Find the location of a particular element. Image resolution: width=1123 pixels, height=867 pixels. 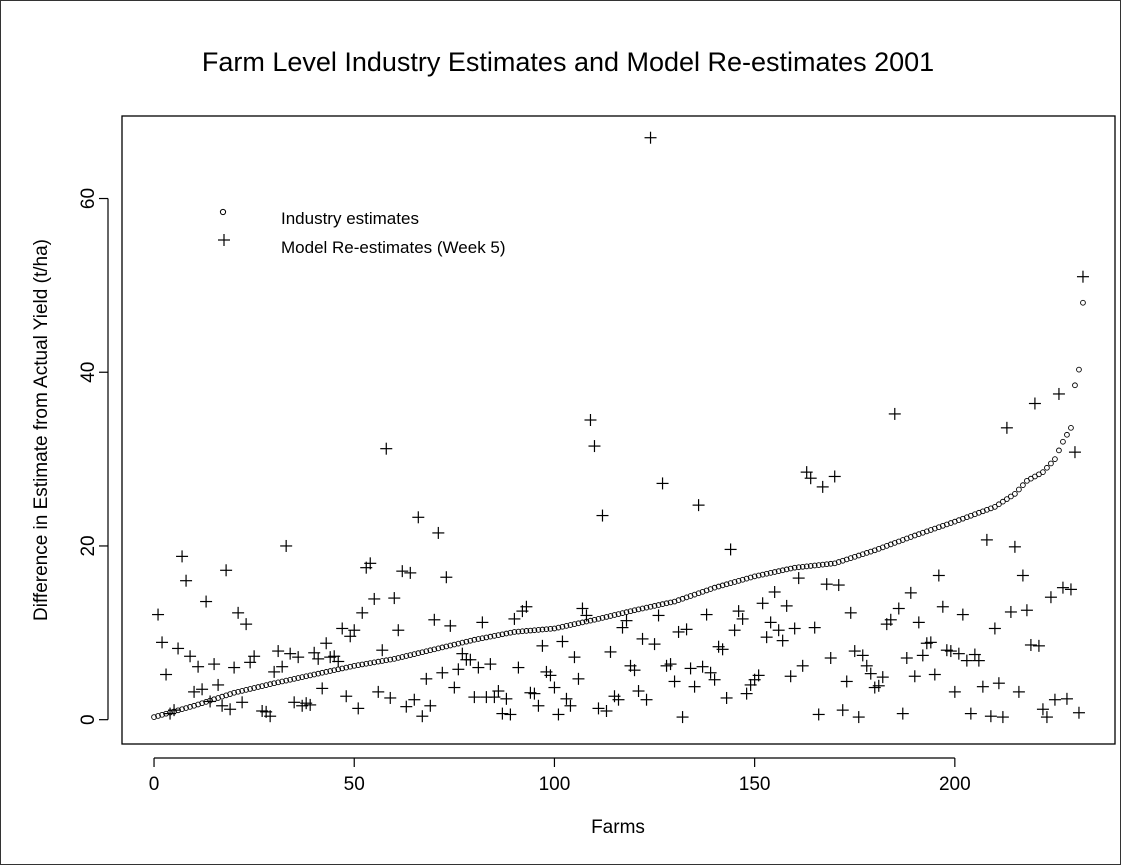

x-tick-label: 0 is located at coordinates (154, 784).